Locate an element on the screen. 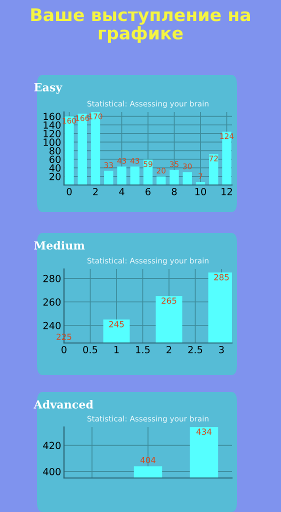  y-tick-label: 240 is located at coordinates (52, 326).